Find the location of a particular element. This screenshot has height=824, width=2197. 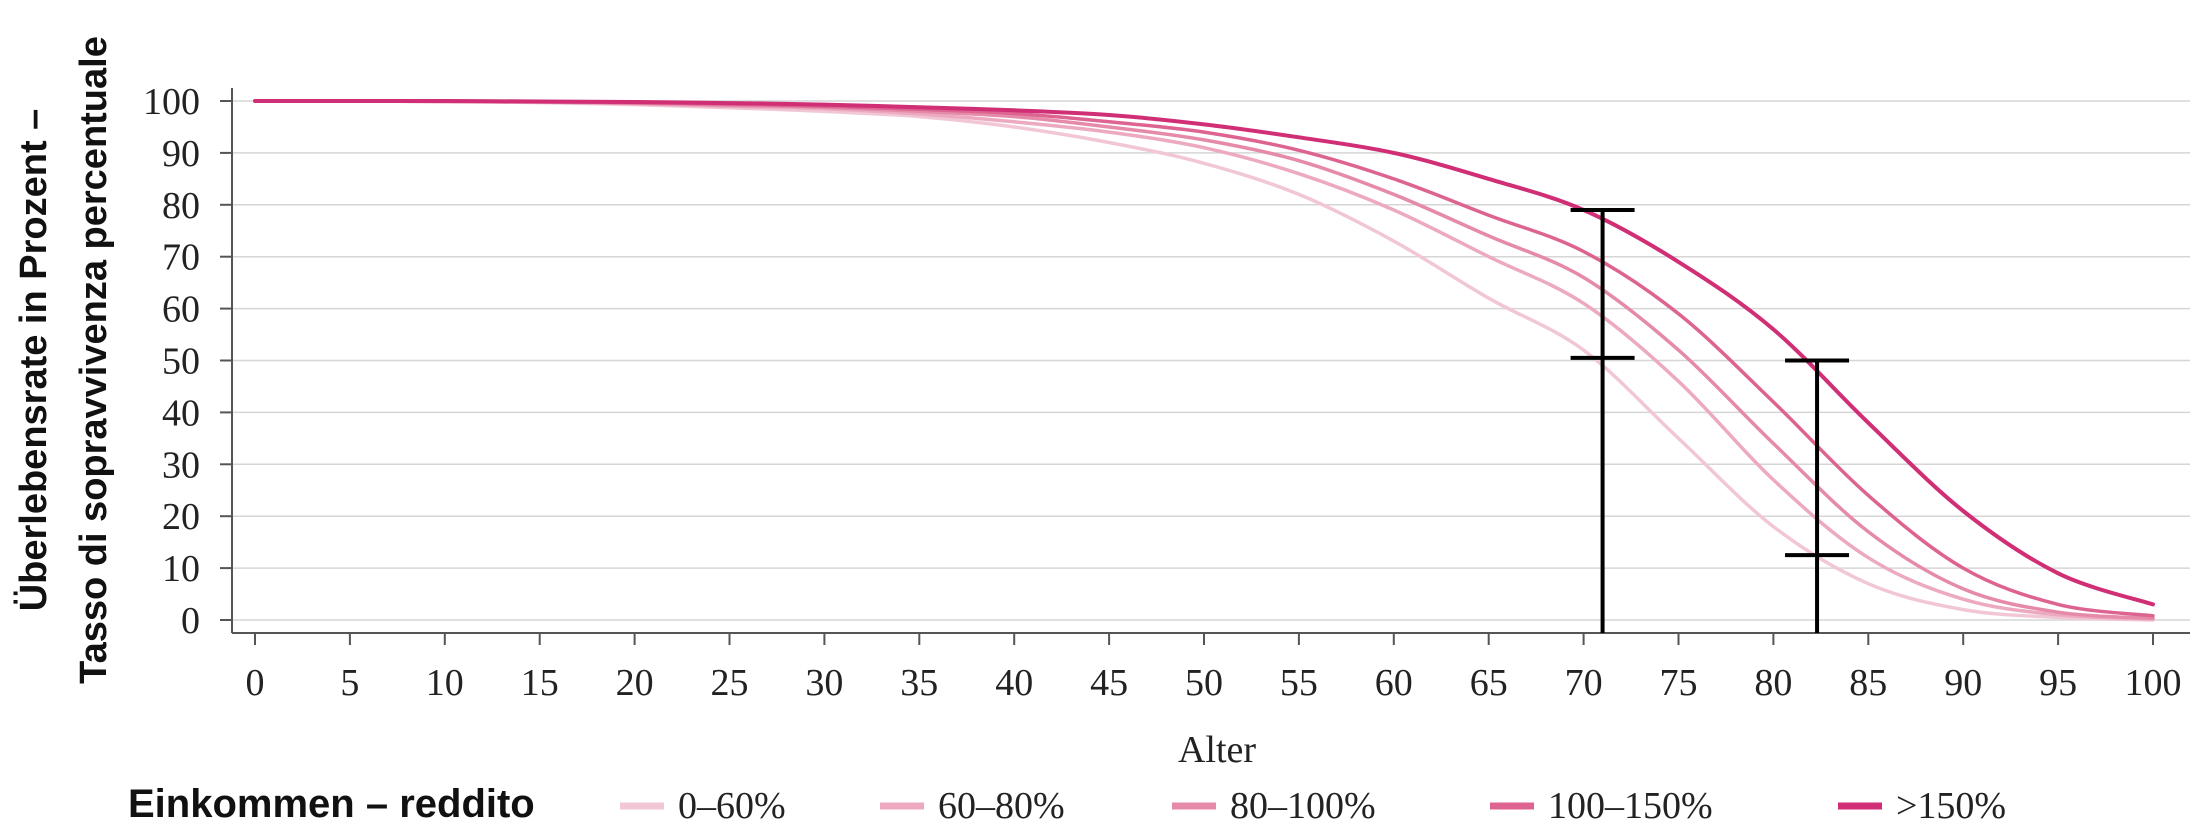

y-tick-label: 90 is located at coordinates (181, 154).